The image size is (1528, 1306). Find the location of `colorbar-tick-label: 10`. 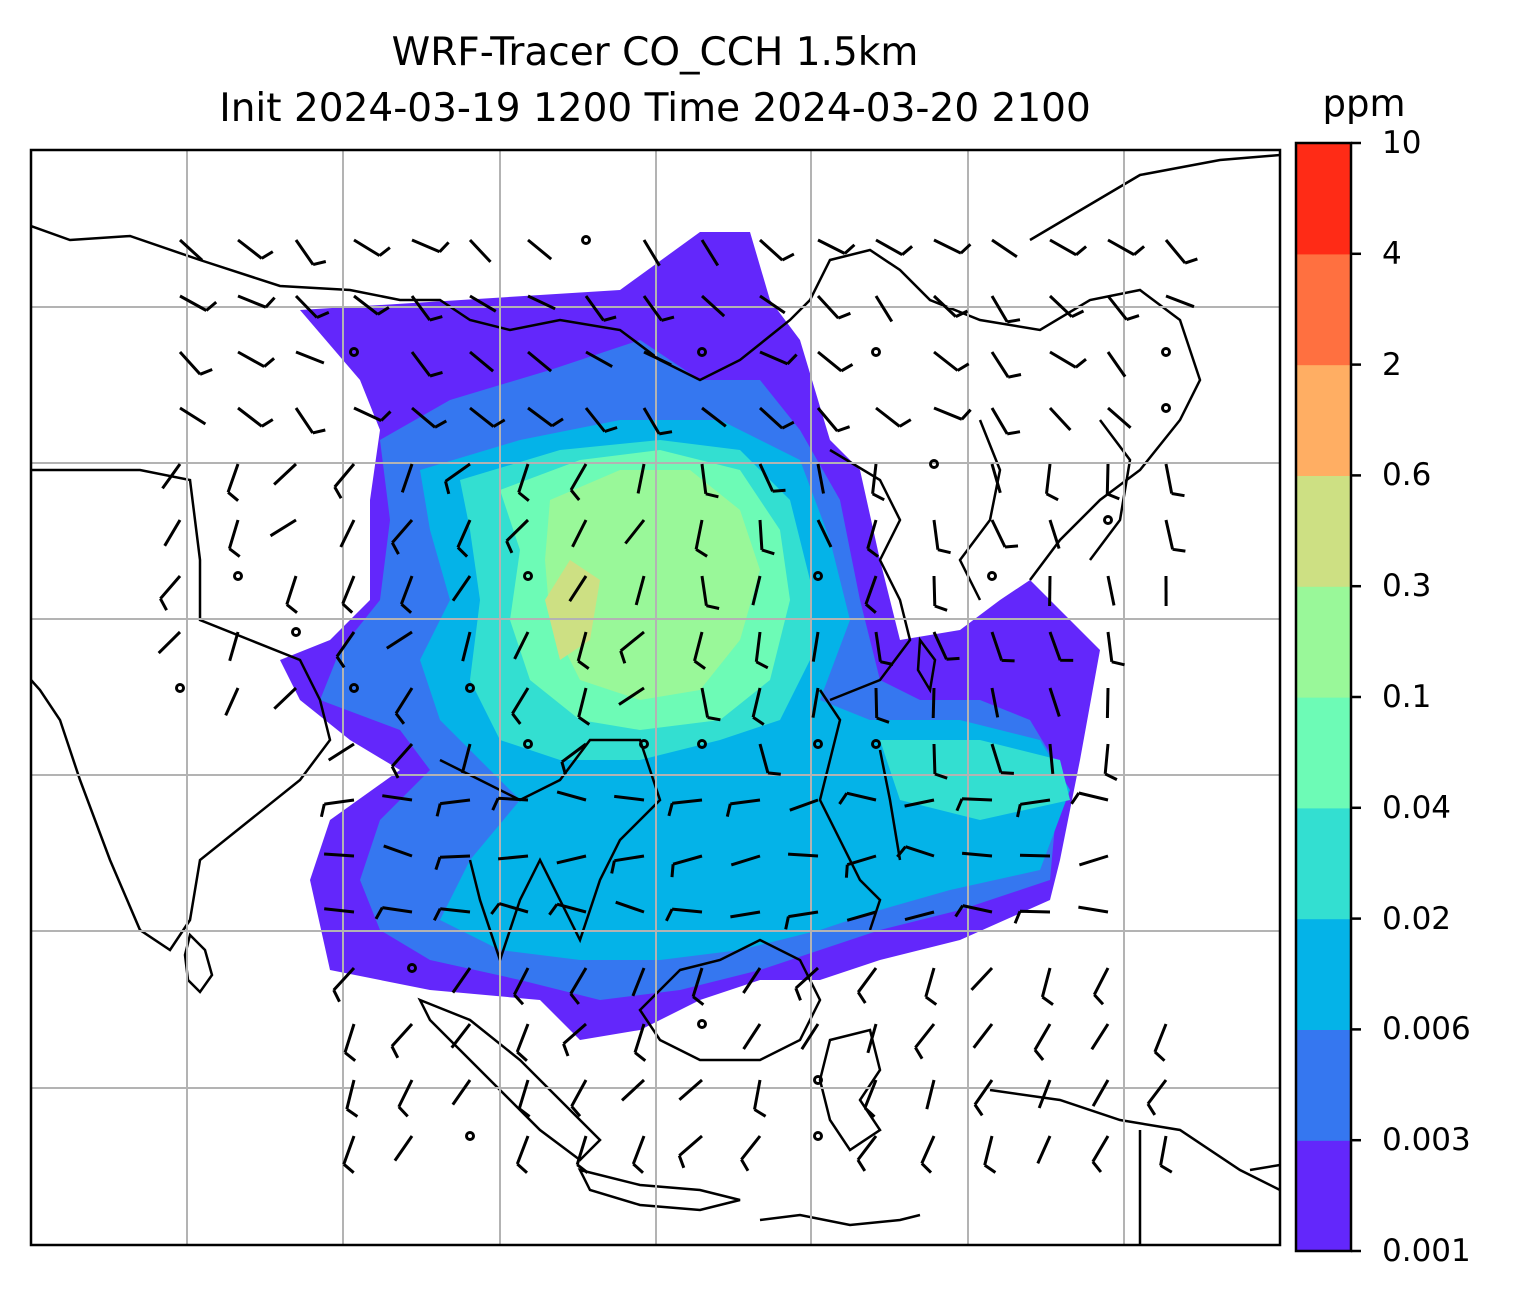

colorbar-tick-label: 10 is located at coordinates (1402, 143).